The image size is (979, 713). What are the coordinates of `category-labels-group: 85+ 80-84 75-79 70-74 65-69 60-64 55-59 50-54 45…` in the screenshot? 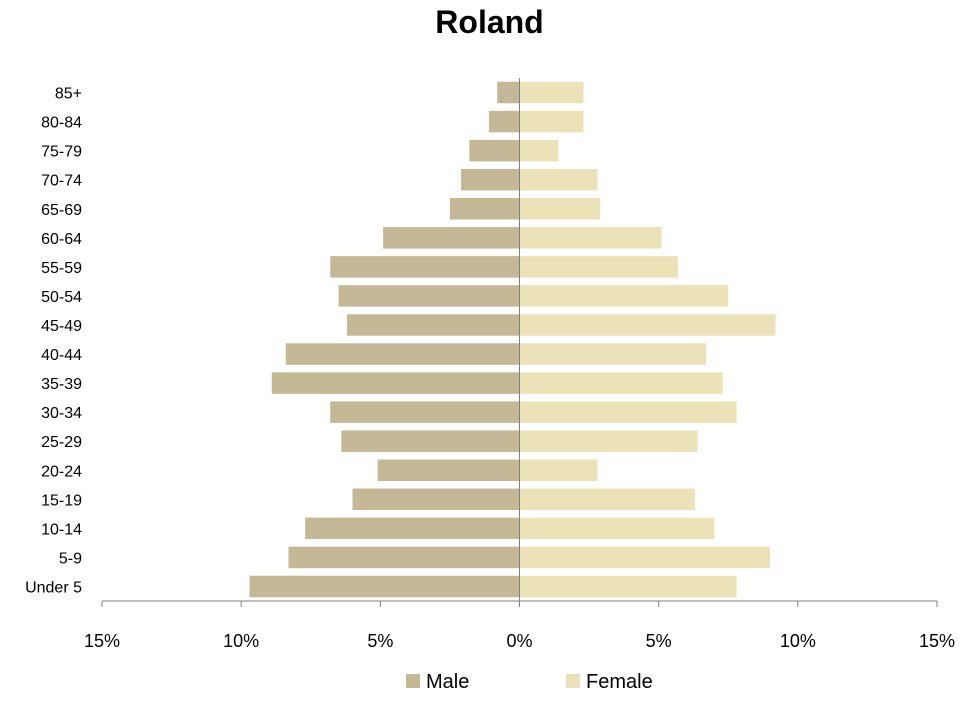 It's located at (53, 341).